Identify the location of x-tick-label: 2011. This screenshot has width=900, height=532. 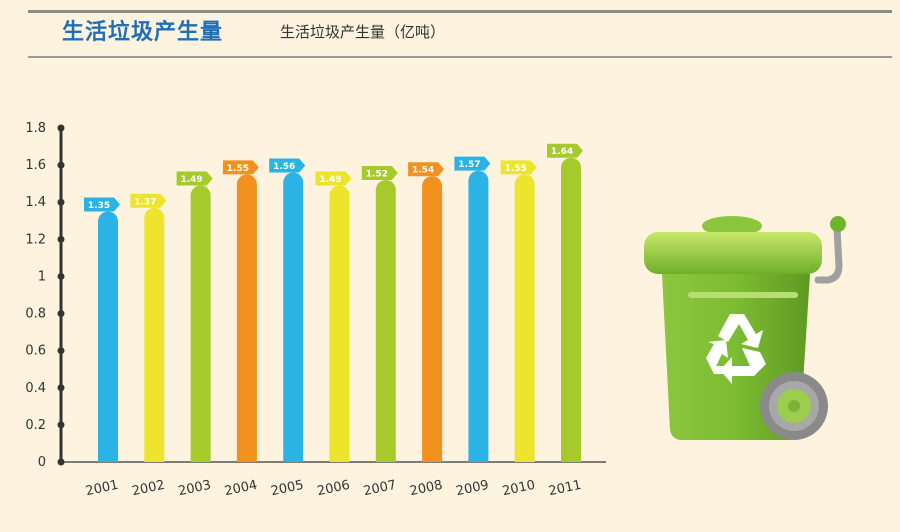
(564, 489).